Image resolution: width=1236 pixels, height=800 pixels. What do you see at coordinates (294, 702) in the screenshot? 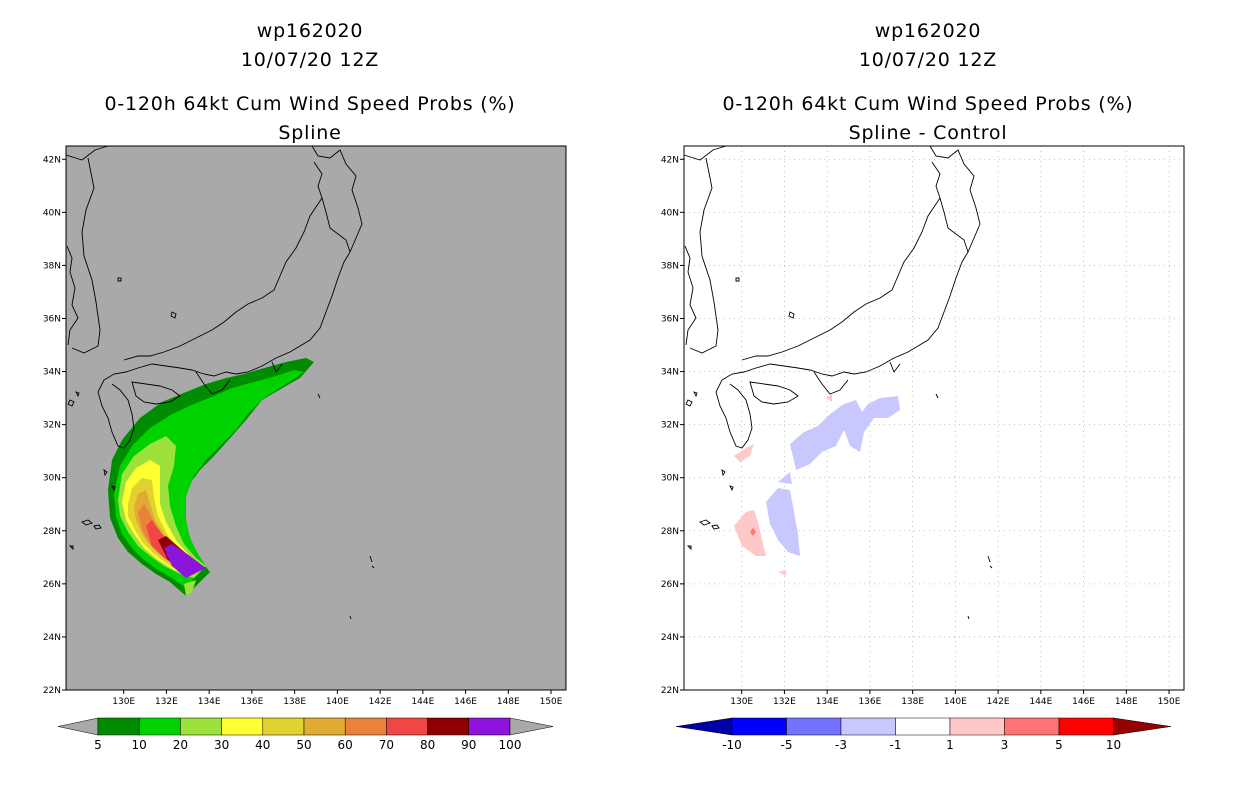
I see `lon-tick-label: 138E` at bounding box center [294, 702].